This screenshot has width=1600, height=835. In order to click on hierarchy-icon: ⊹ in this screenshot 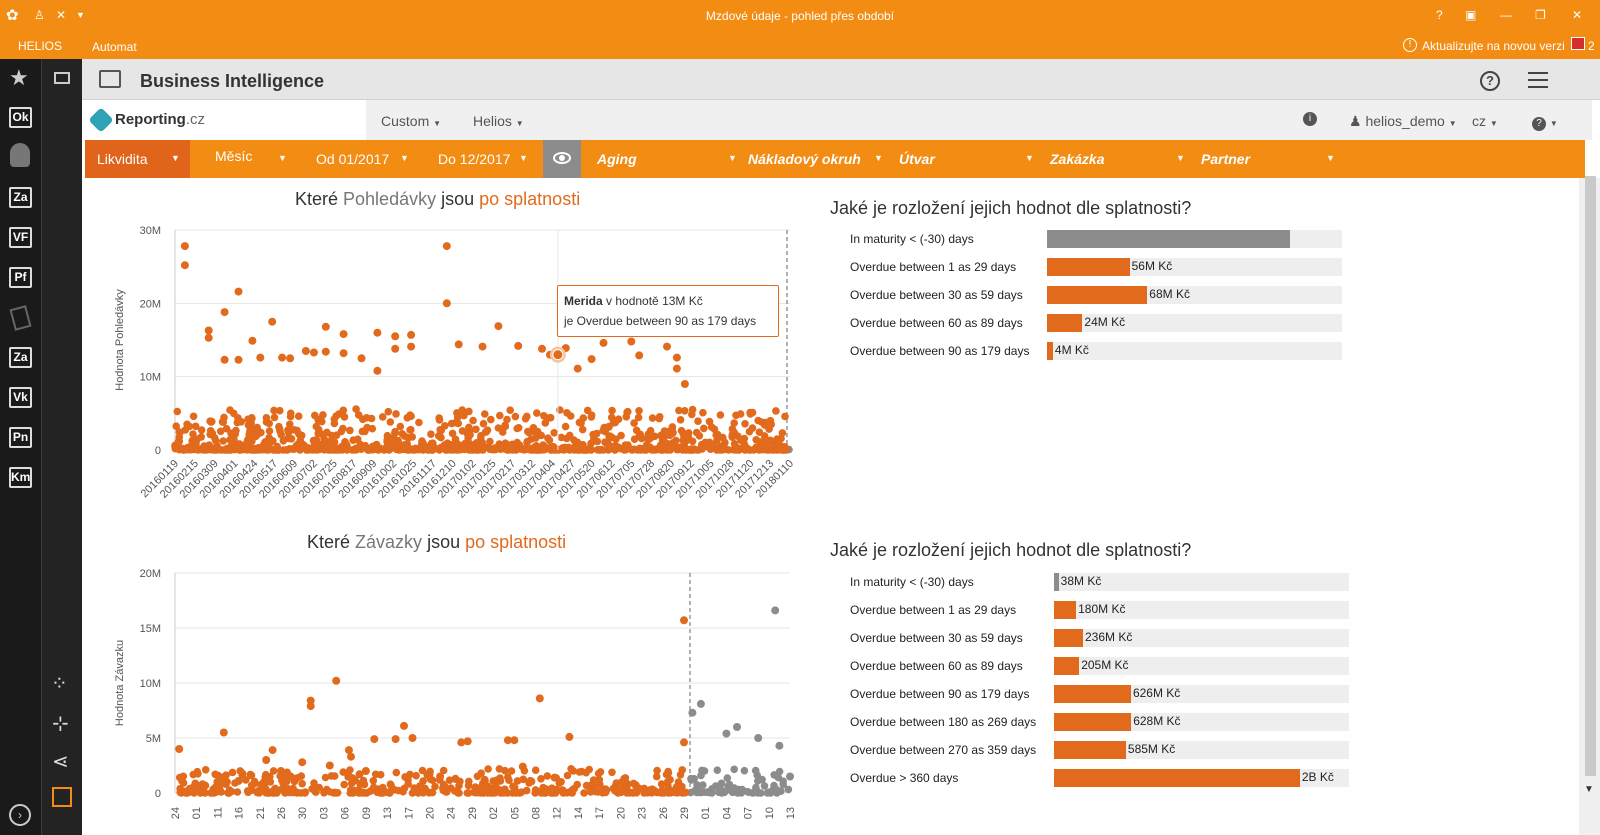, I will do `click(60, 724)`.